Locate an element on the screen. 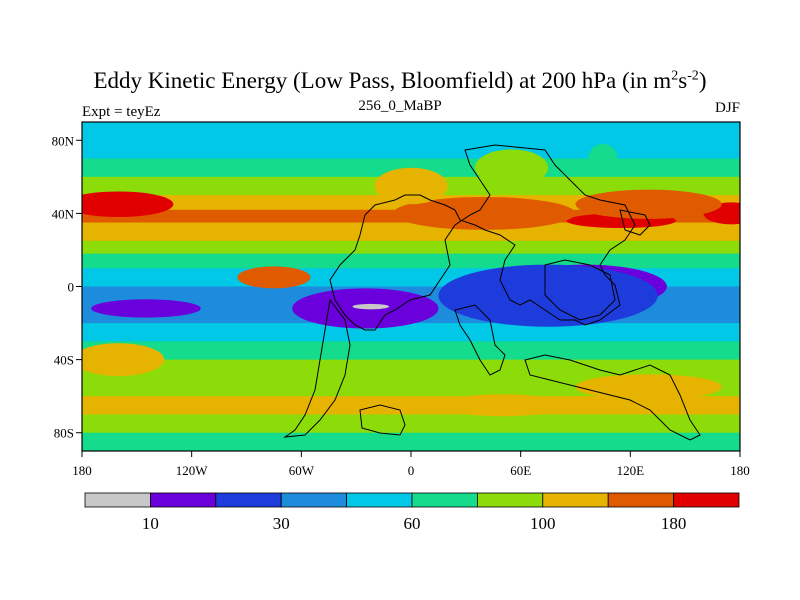  y-tick-label: 80S is located at coordinates (64, 433).